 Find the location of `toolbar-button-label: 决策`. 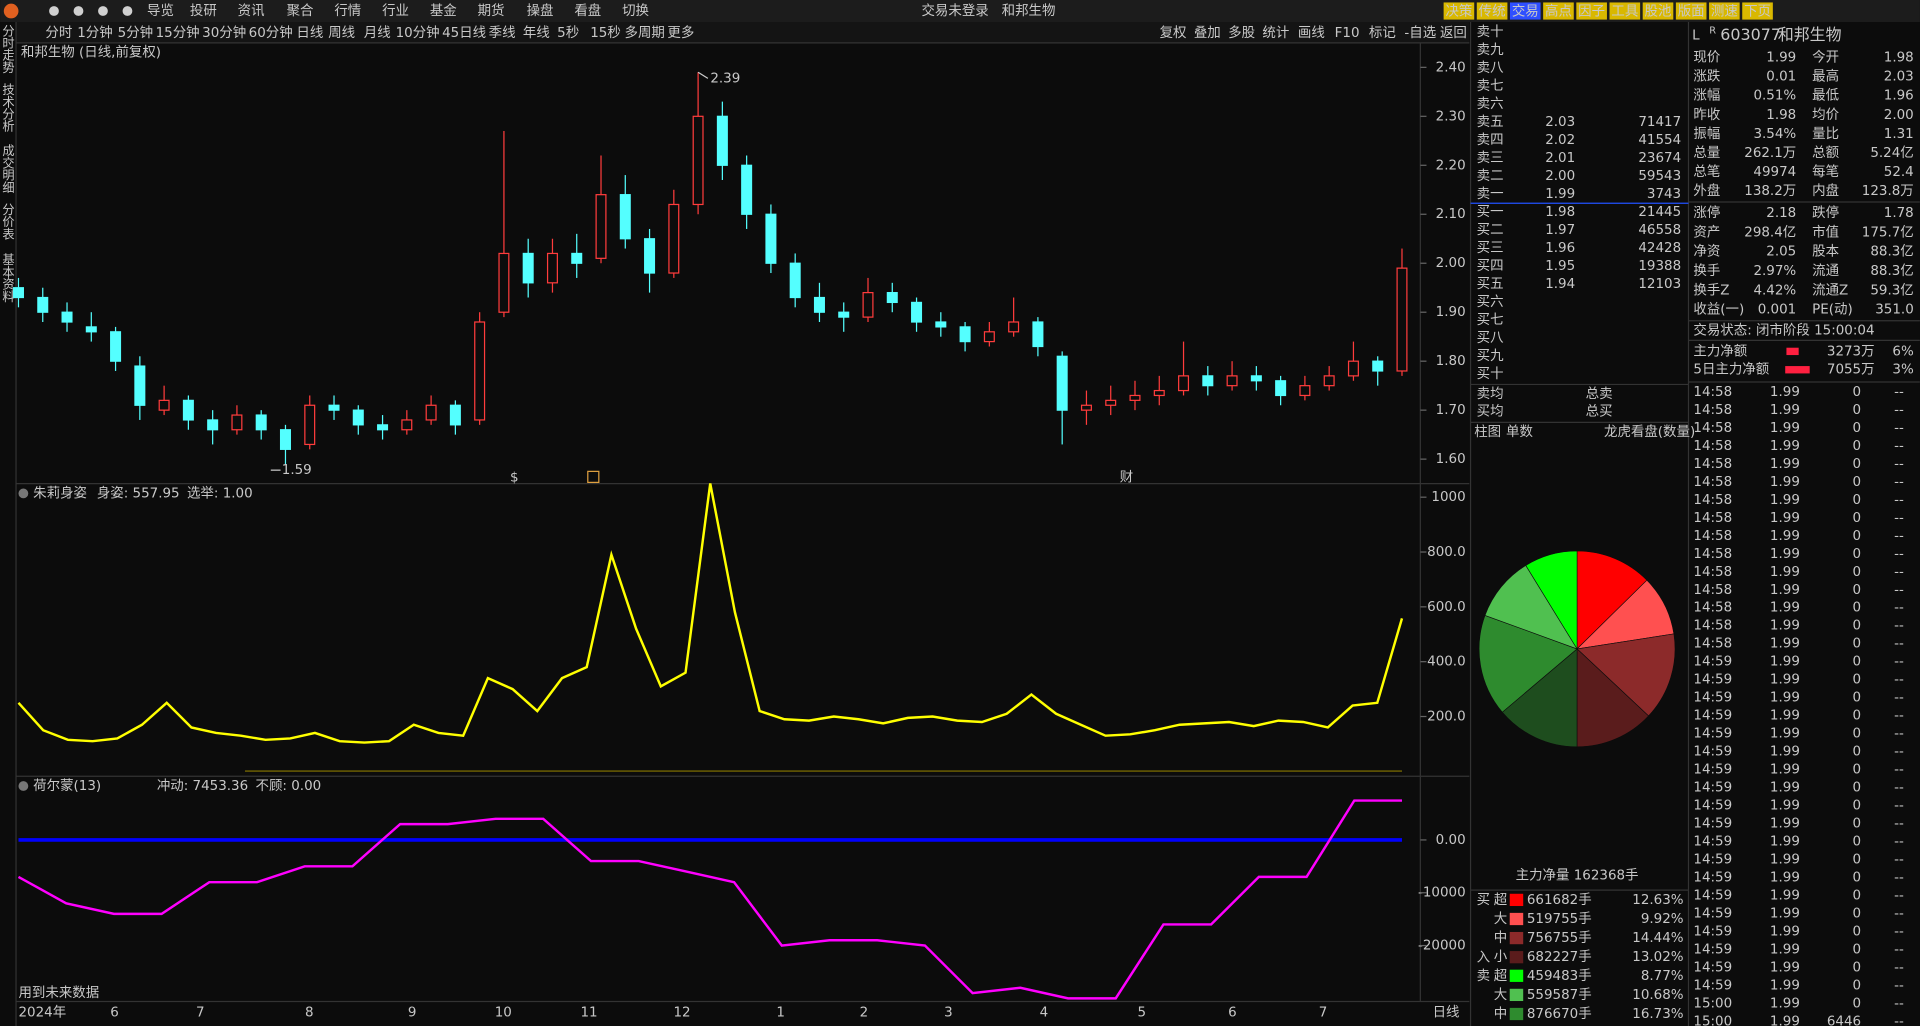

toolbar-button-label: 决策 is located at coordinates (1458, 11).